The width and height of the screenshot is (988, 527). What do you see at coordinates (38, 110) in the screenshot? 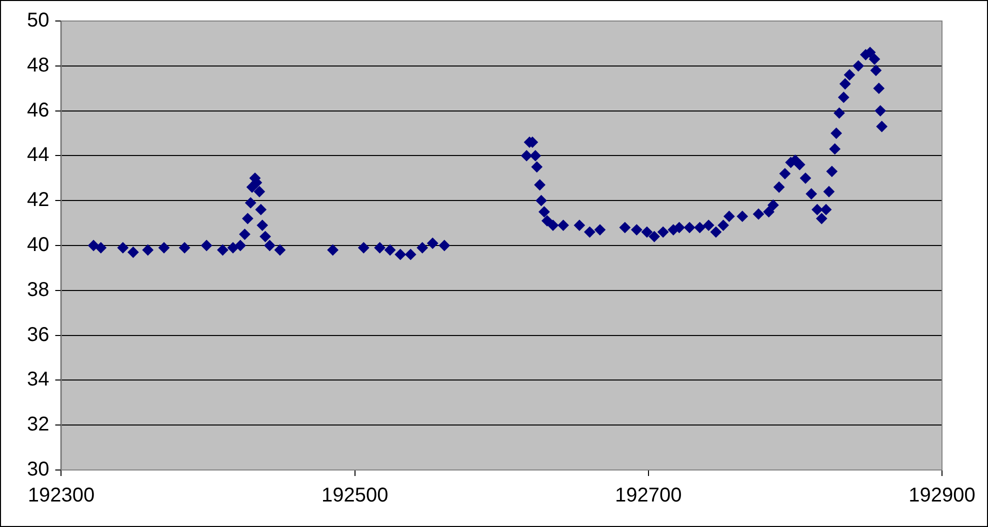
I see `y-tick-label: 46` at bounding box center [38, 110].